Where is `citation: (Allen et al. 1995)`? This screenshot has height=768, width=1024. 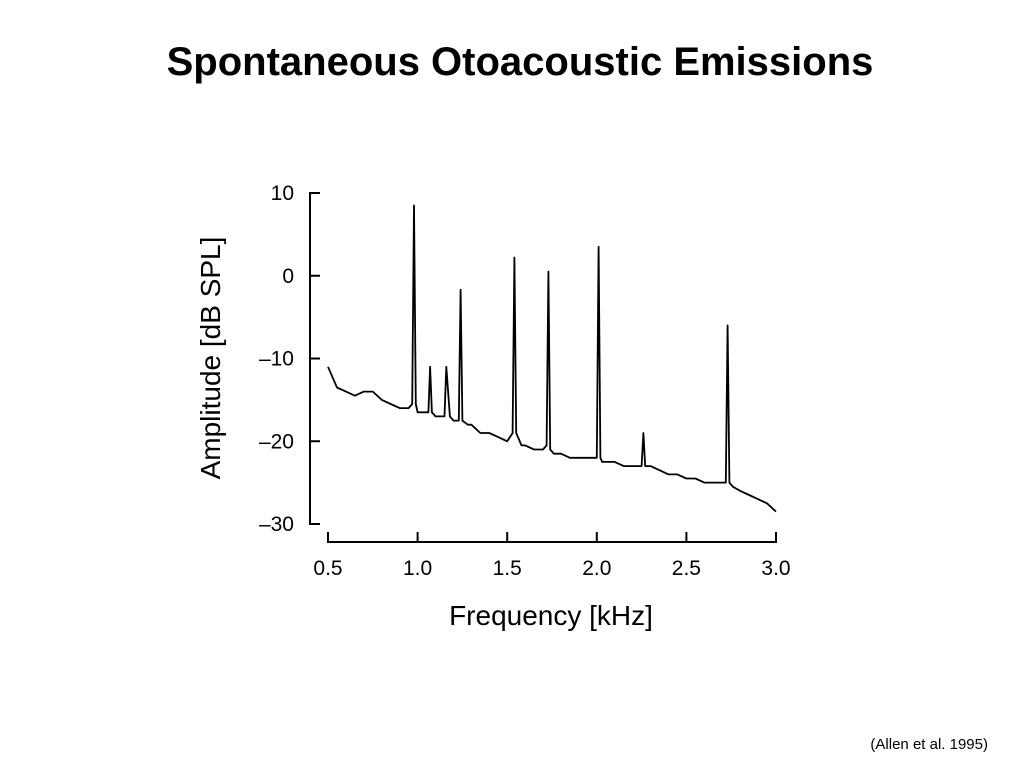
citation: (Allen et al. 1995) is located at coordinates (929, 744).